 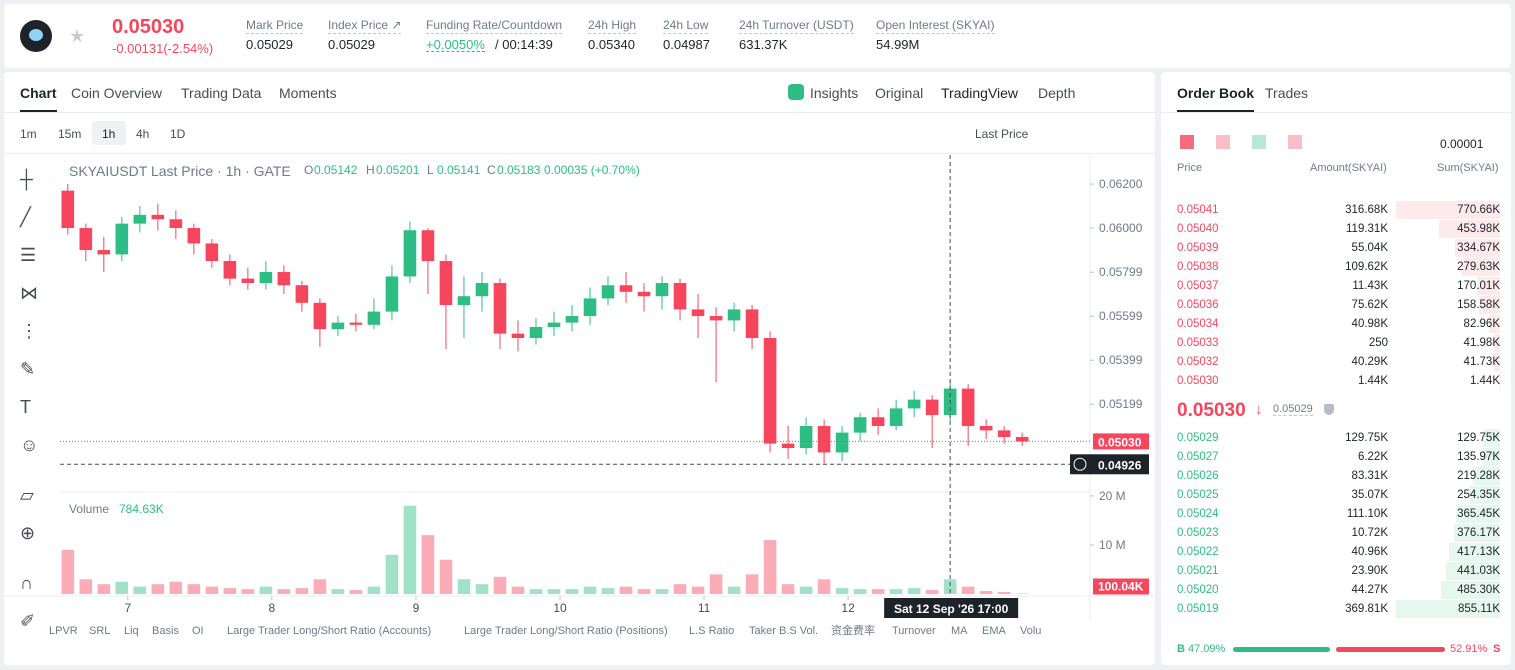 I want to click on tool-icon: ▱, so click(x=27, y=495).